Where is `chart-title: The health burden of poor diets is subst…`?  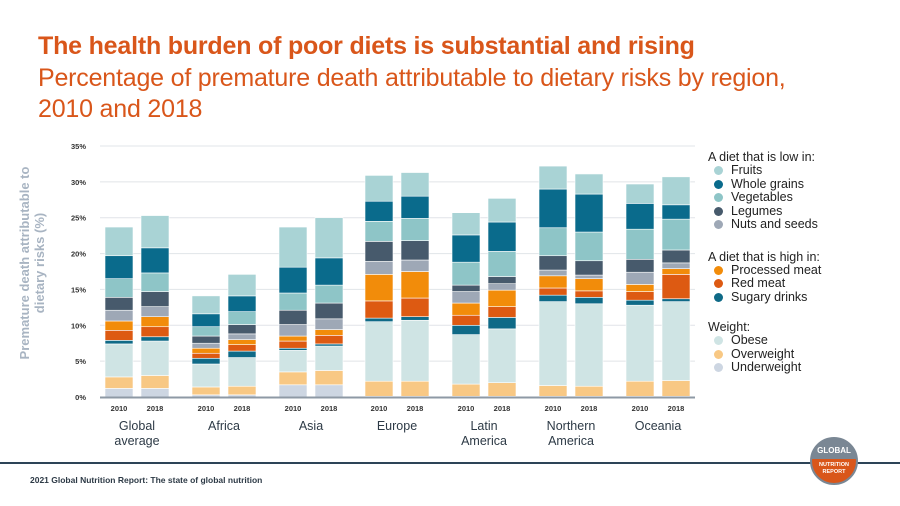 chart-title: The health burden of poor diets is subst… is located at coordinates (366, 46).